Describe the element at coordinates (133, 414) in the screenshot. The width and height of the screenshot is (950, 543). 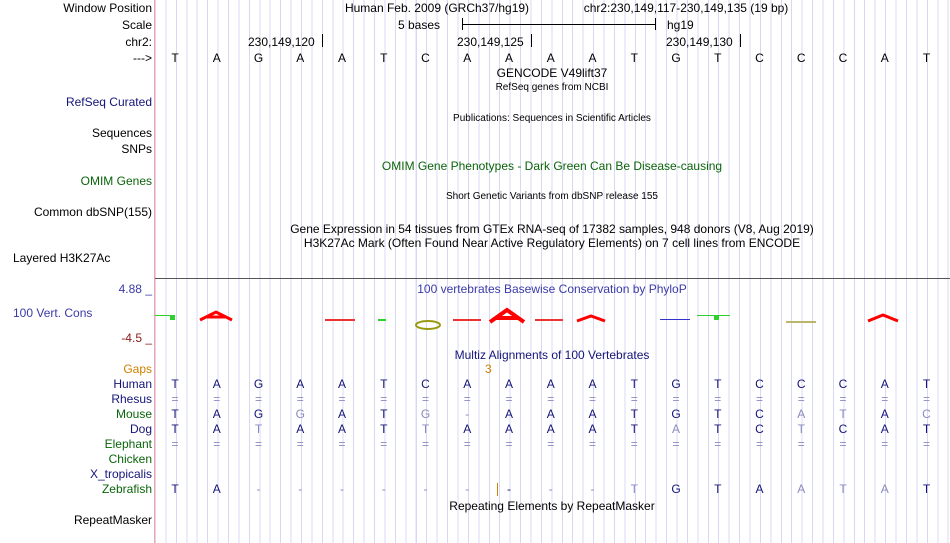
I see `species-label: Mouse` at that location.